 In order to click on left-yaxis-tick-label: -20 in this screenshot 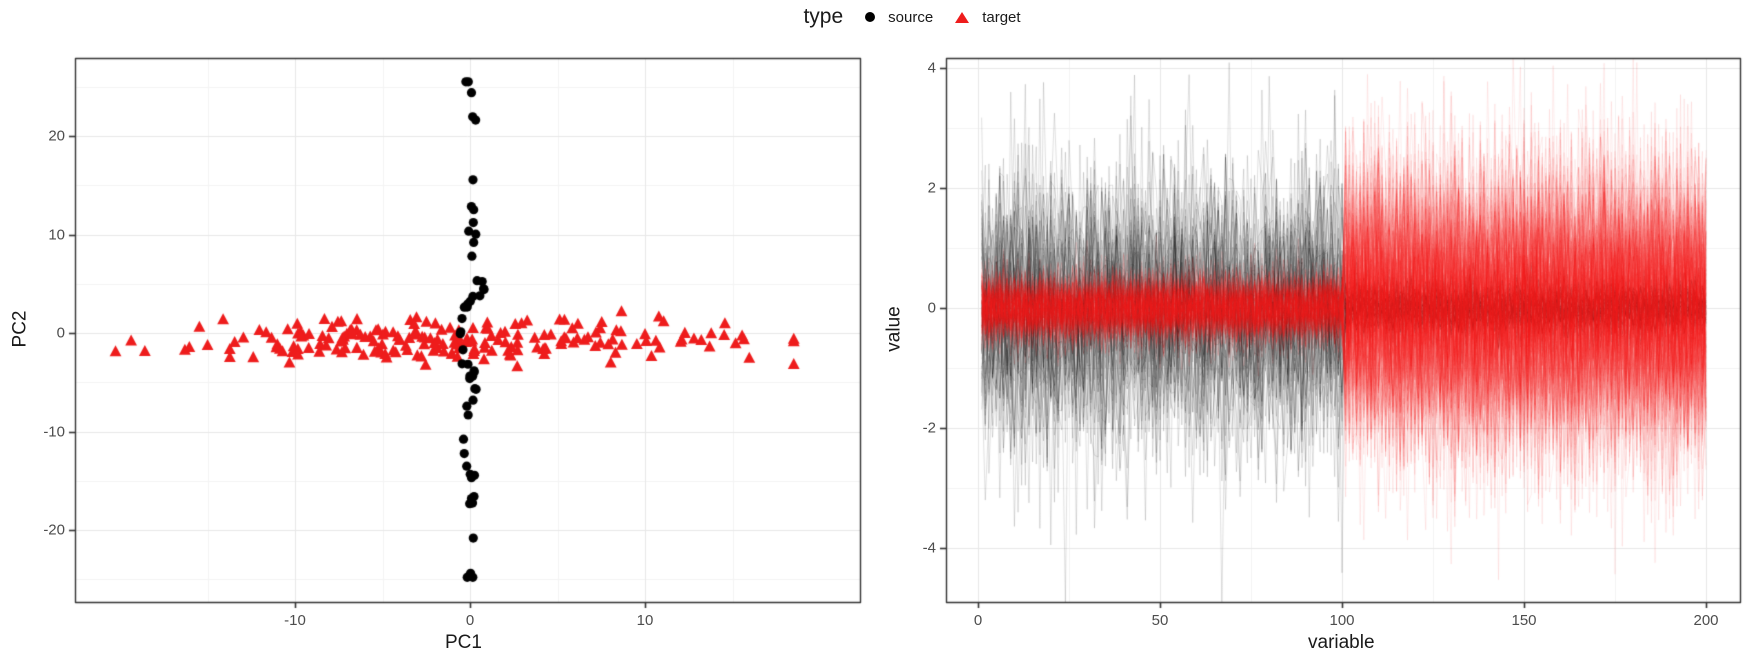, I will do `click(54, 530)`.